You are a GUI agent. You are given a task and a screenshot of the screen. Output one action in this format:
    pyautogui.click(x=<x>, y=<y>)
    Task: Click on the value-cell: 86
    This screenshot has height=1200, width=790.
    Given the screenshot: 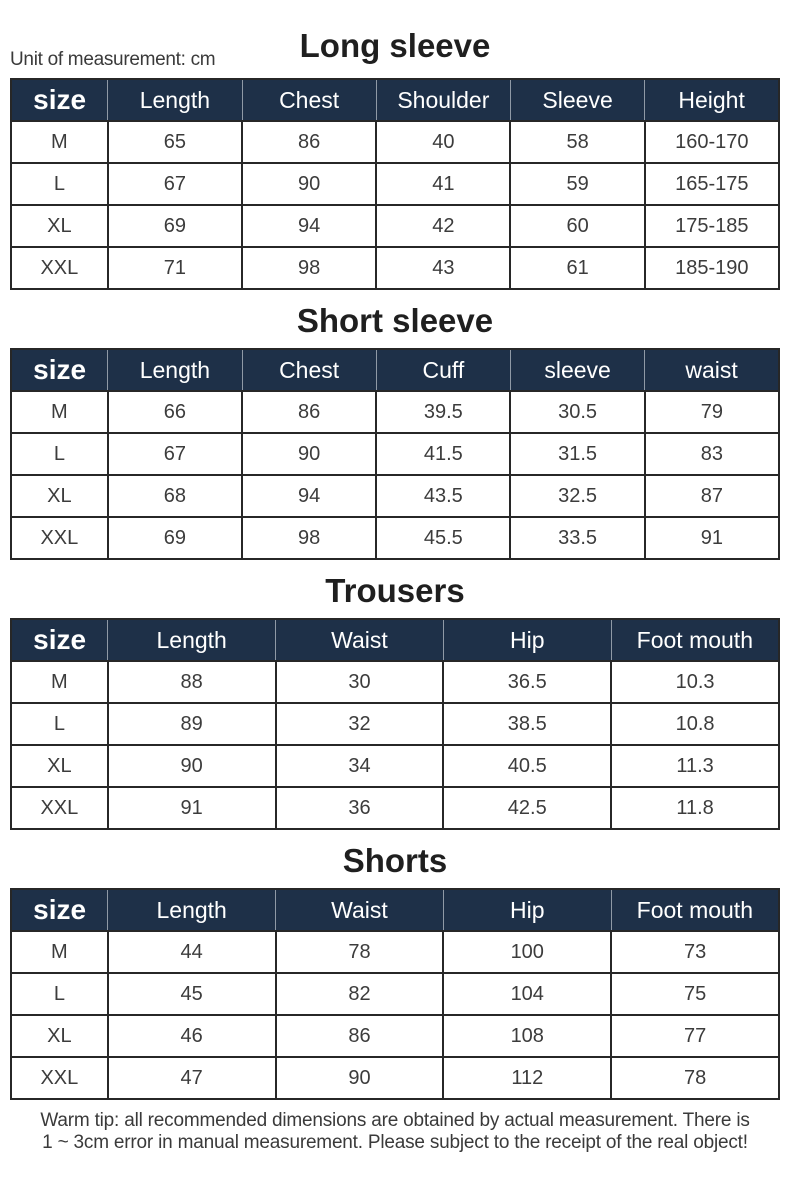 What is the action you would take?
    pyautogui.click(x=309, y=412)
    